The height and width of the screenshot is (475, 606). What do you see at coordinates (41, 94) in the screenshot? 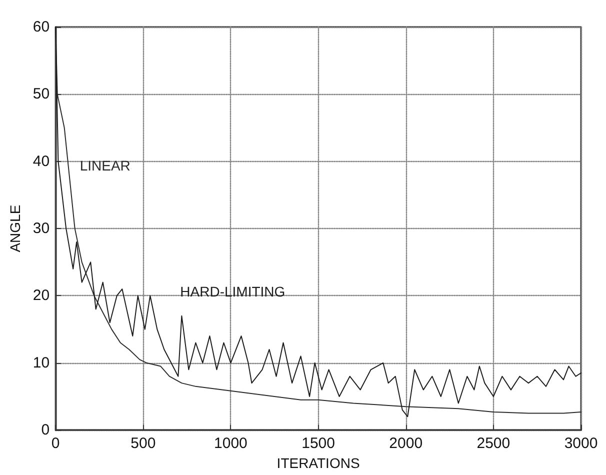
I see `y-tick-label: 50` at bounding box center [41, 94].